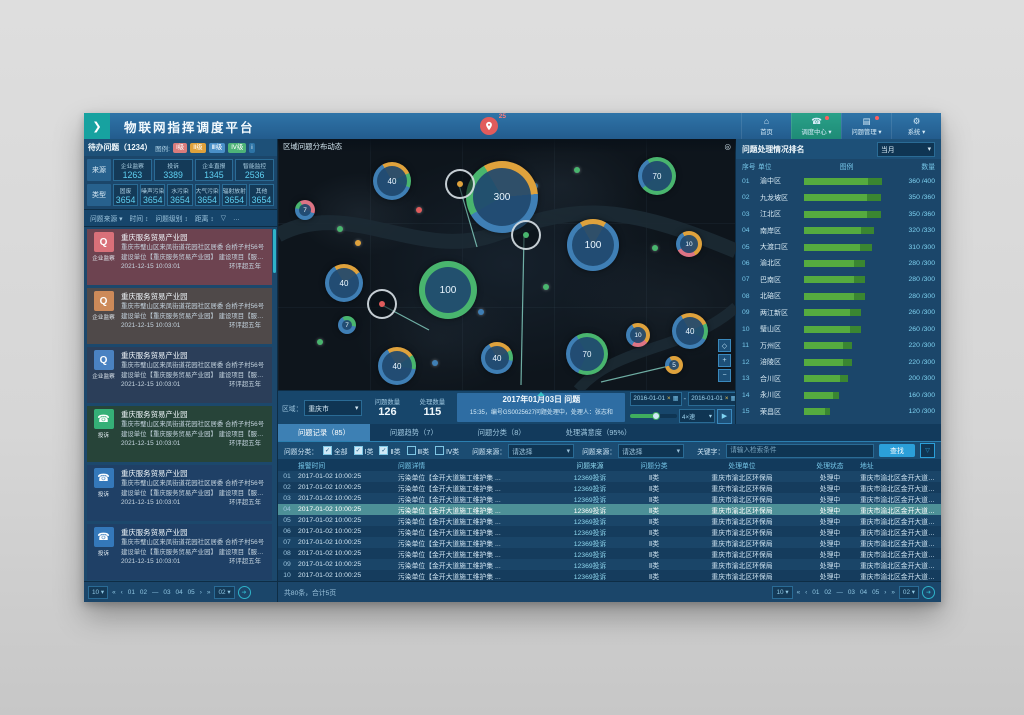  I want to click on zoom-in-button: +, so click(724, 360).